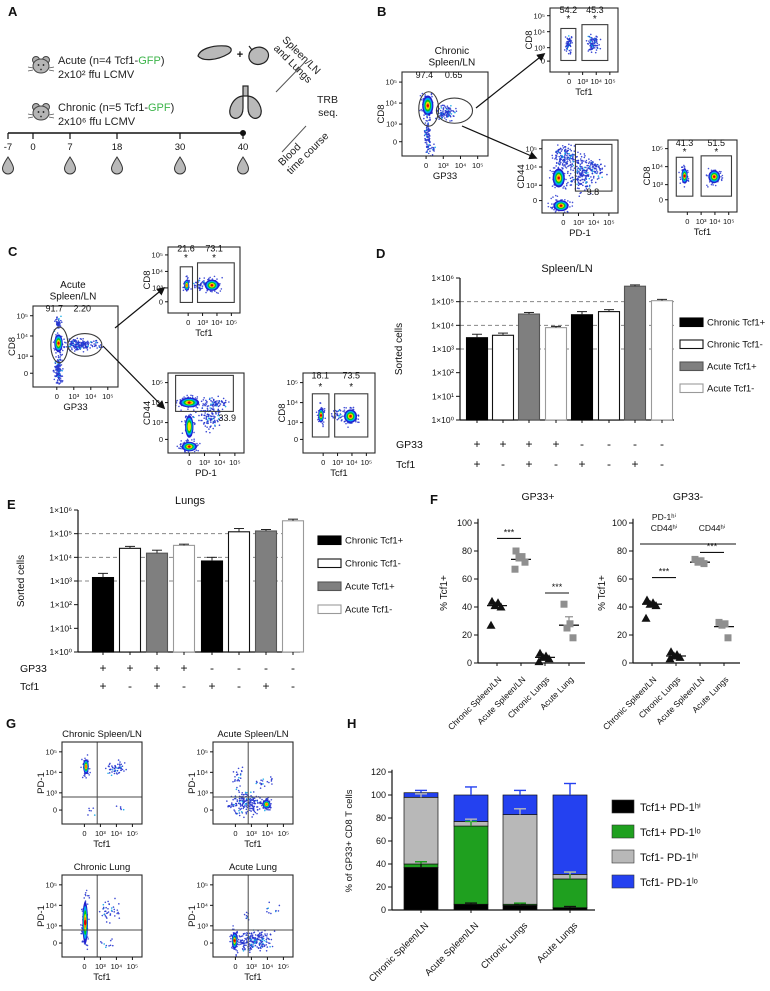 This screenshot has width=770, height=991. Describe the element at coordinates (381, 841) in the screenshot. I see `svg-text: 60` at that location.